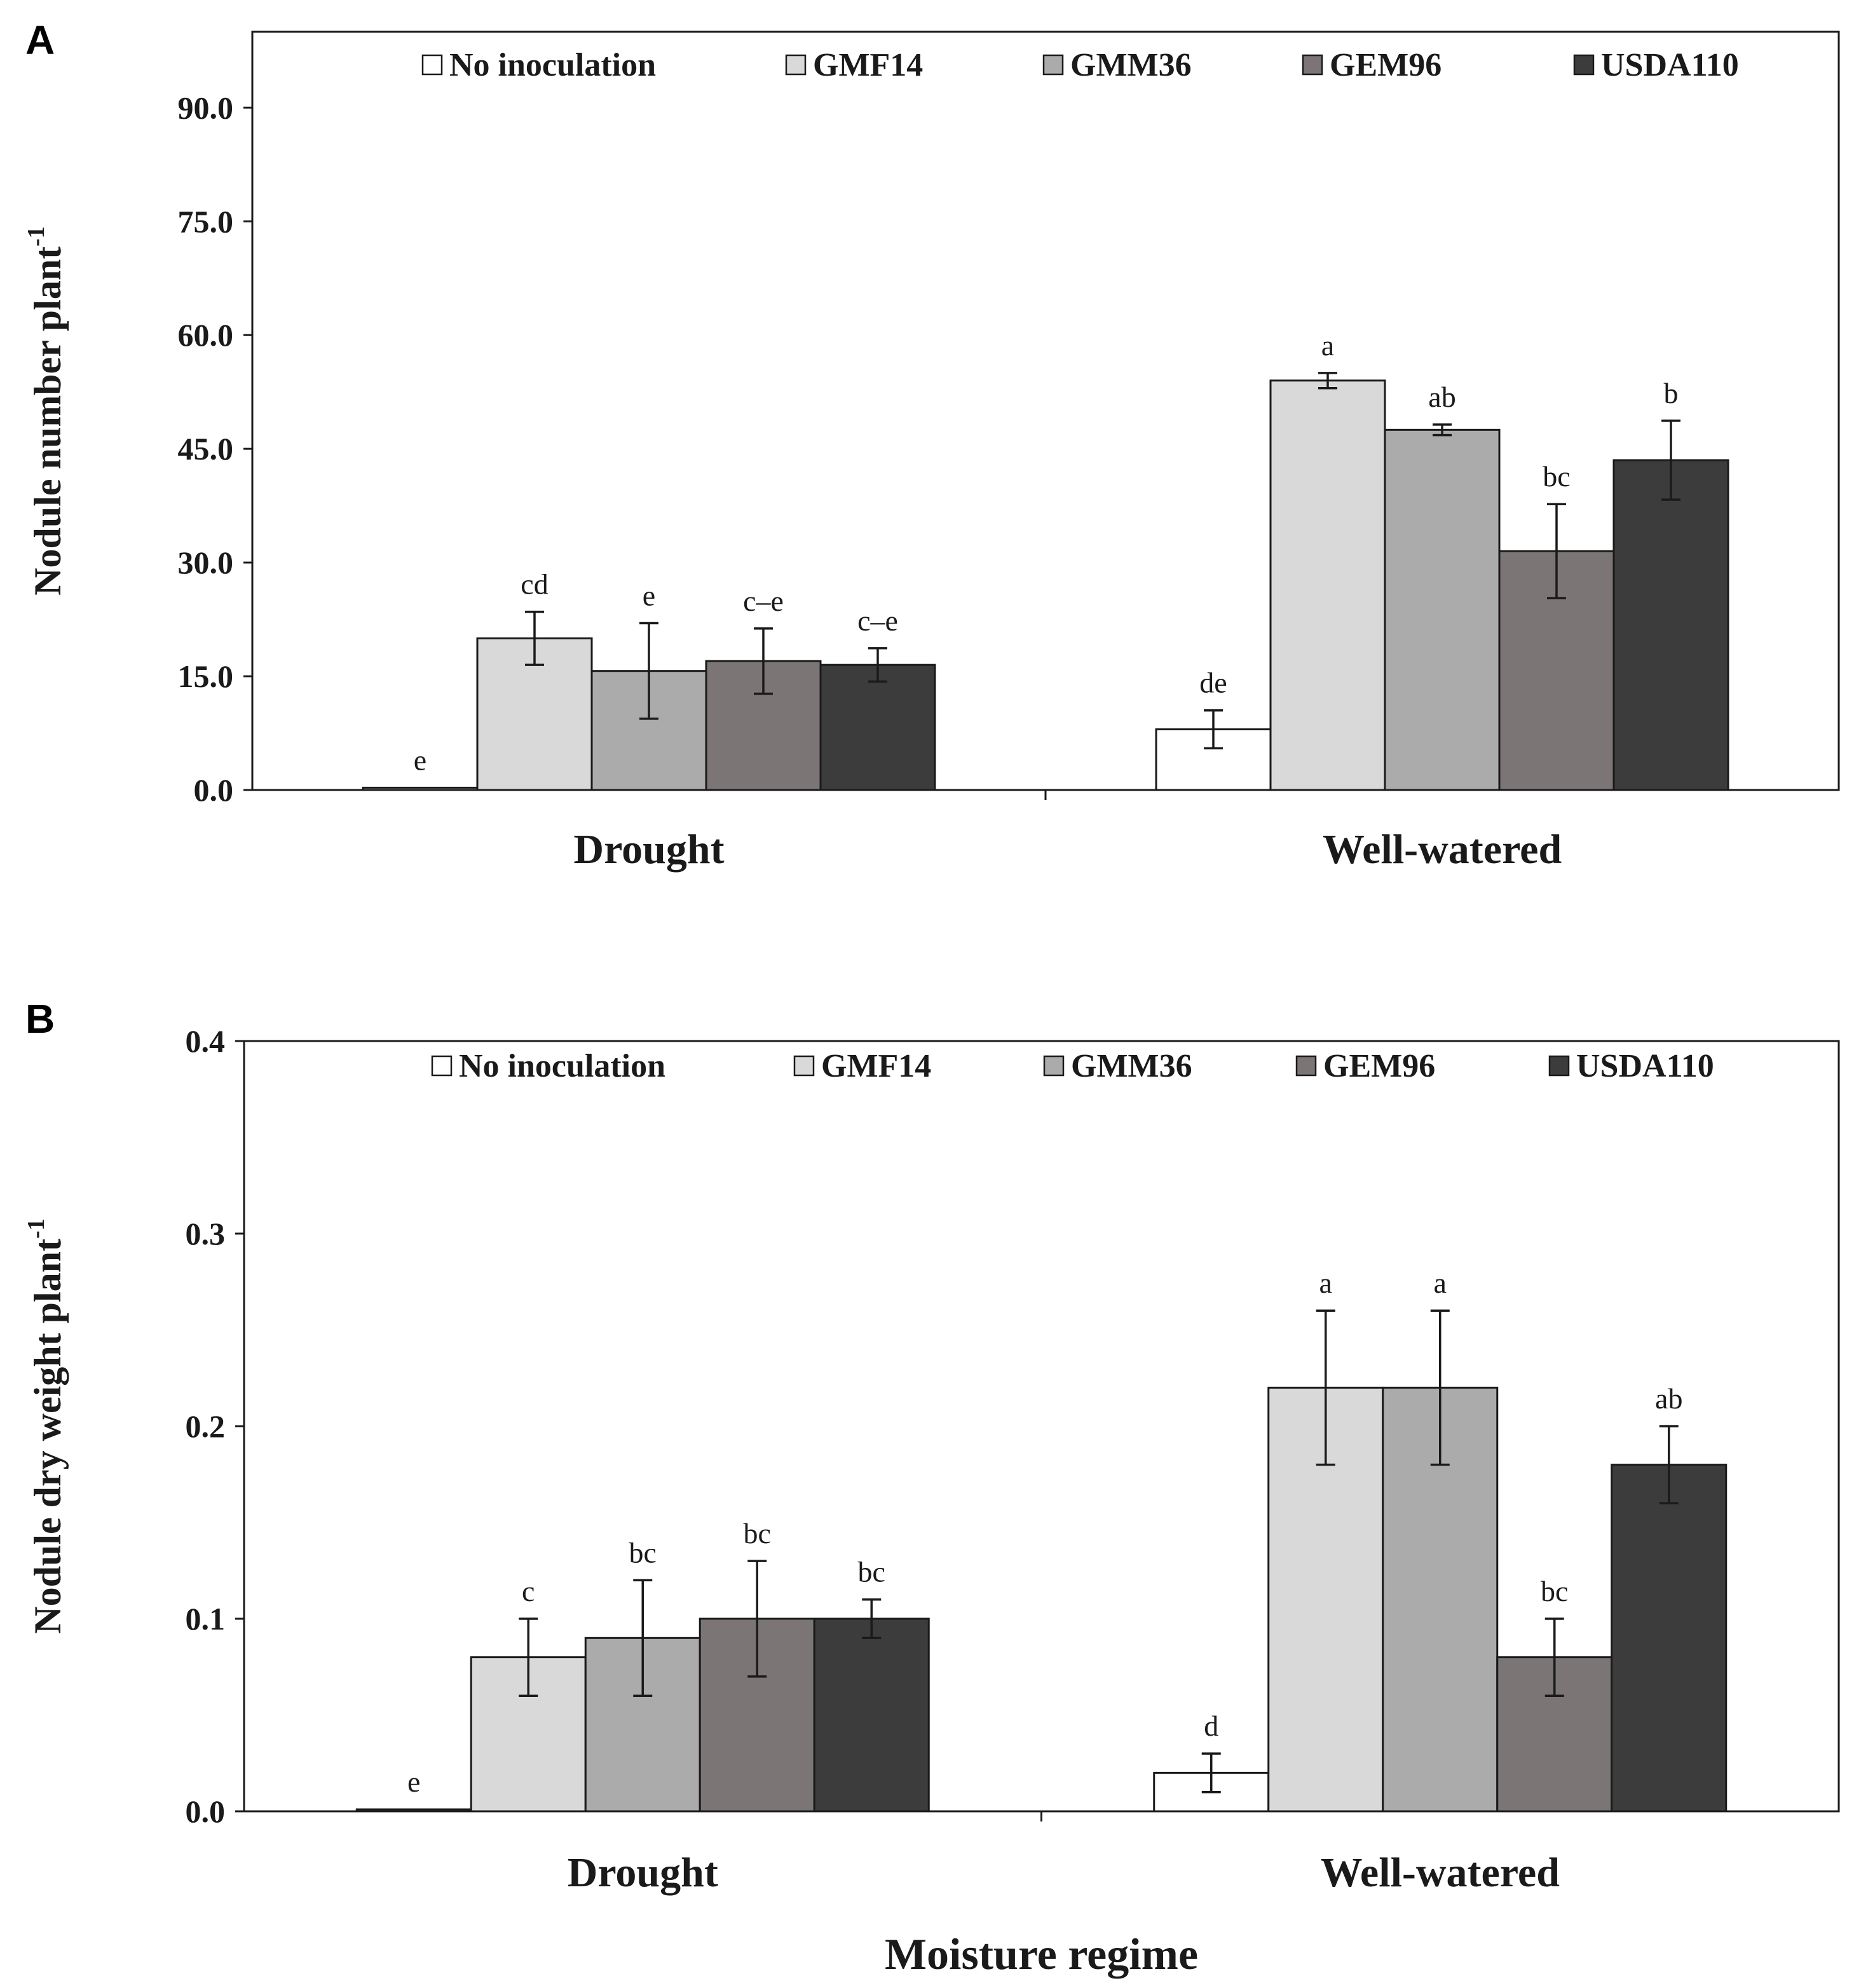 Image resolution: width=1854 pixels, height=1988 pixels. I want to click on y-tick-label: 0.4, so click(206, 1041).